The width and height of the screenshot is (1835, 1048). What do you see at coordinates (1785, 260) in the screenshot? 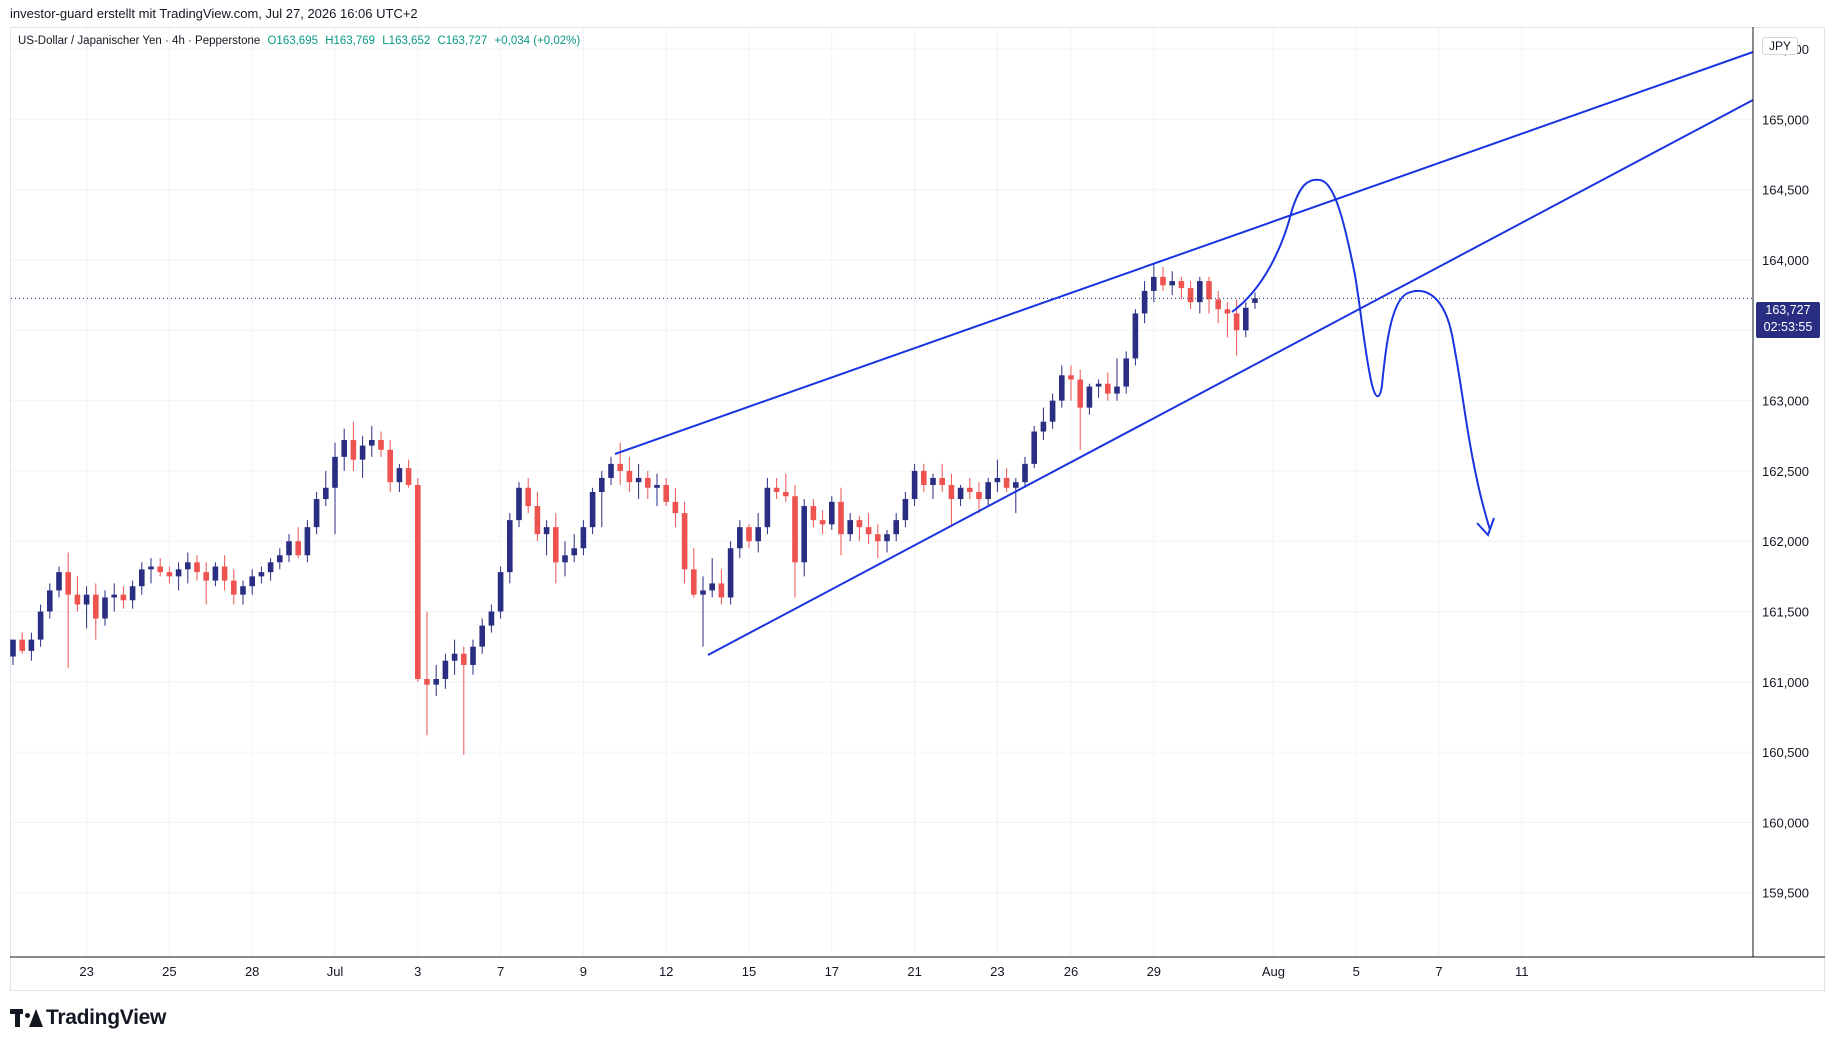
I see `price-tick-label: 164,000` at bounding box center [1785, 260].